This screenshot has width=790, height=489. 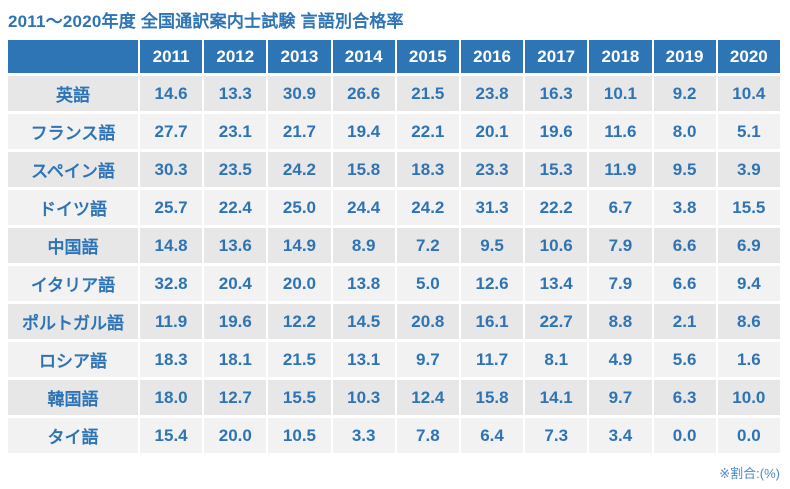 I want to click on year-header: 2016, so click(x=492, y=56).